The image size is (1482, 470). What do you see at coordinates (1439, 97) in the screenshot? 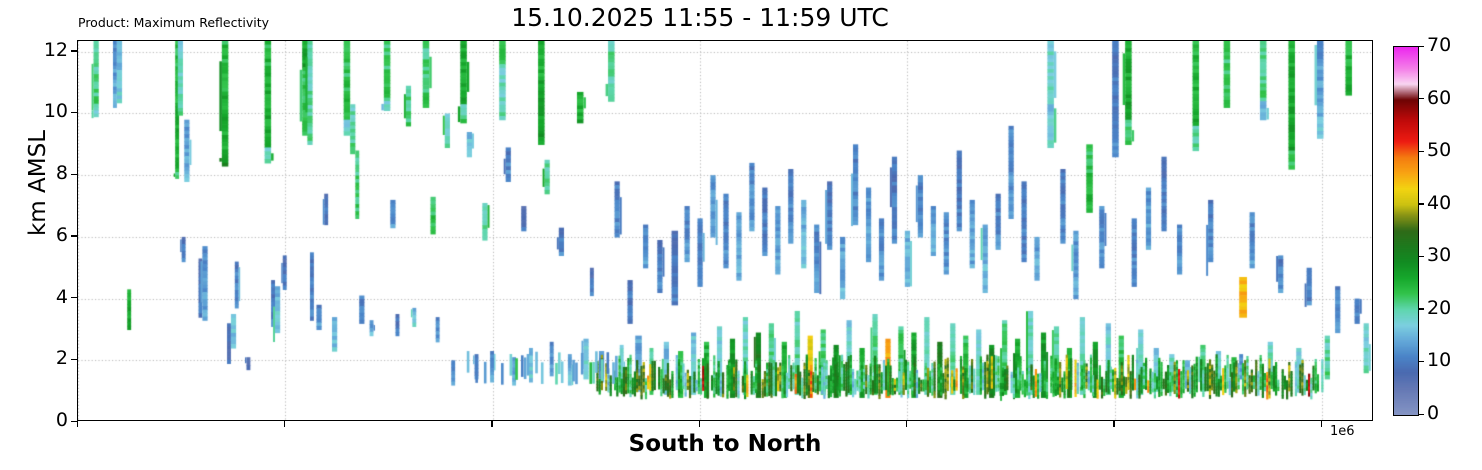
I see `colorbar-tick-label: 60` at bounding box center [1439, 97].